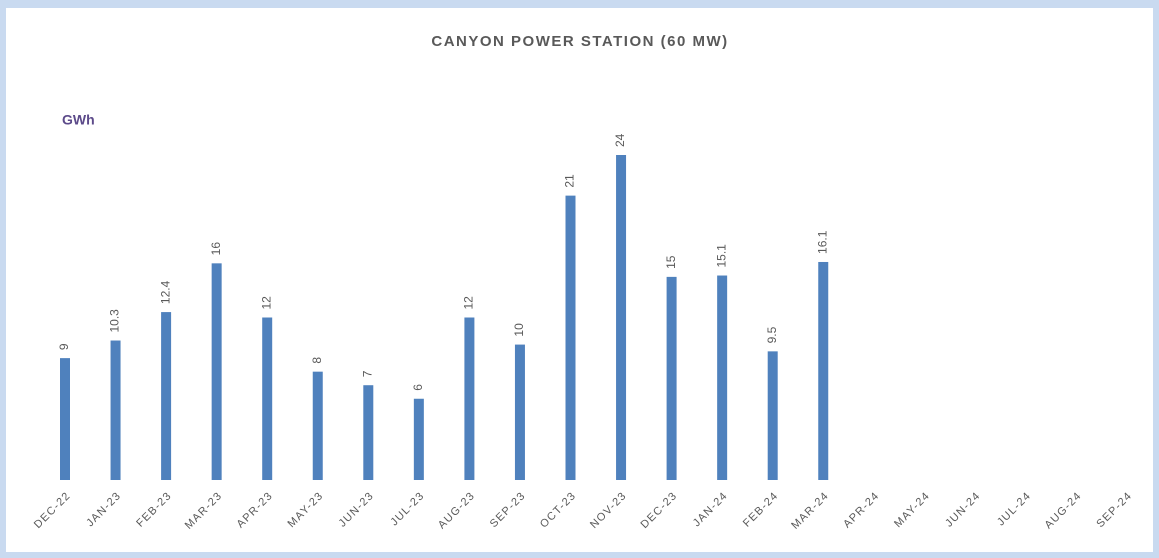 This screenshot has height=558, width=1159. I want to click on y-axis-label: GWh, so click(78, 120).